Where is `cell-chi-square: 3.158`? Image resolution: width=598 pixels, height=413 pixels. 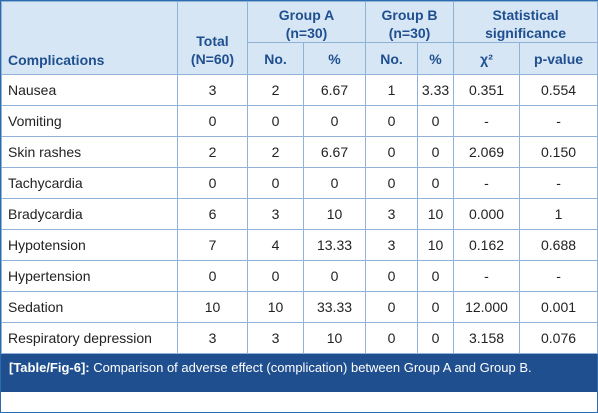 cell-chi-square: 3.158 is located at coordinates (487, 338).